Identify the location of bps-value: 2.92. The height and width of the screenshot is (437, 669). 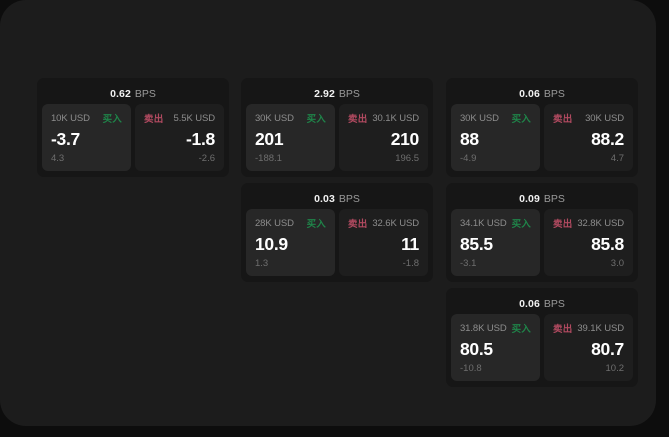
(324, 93).